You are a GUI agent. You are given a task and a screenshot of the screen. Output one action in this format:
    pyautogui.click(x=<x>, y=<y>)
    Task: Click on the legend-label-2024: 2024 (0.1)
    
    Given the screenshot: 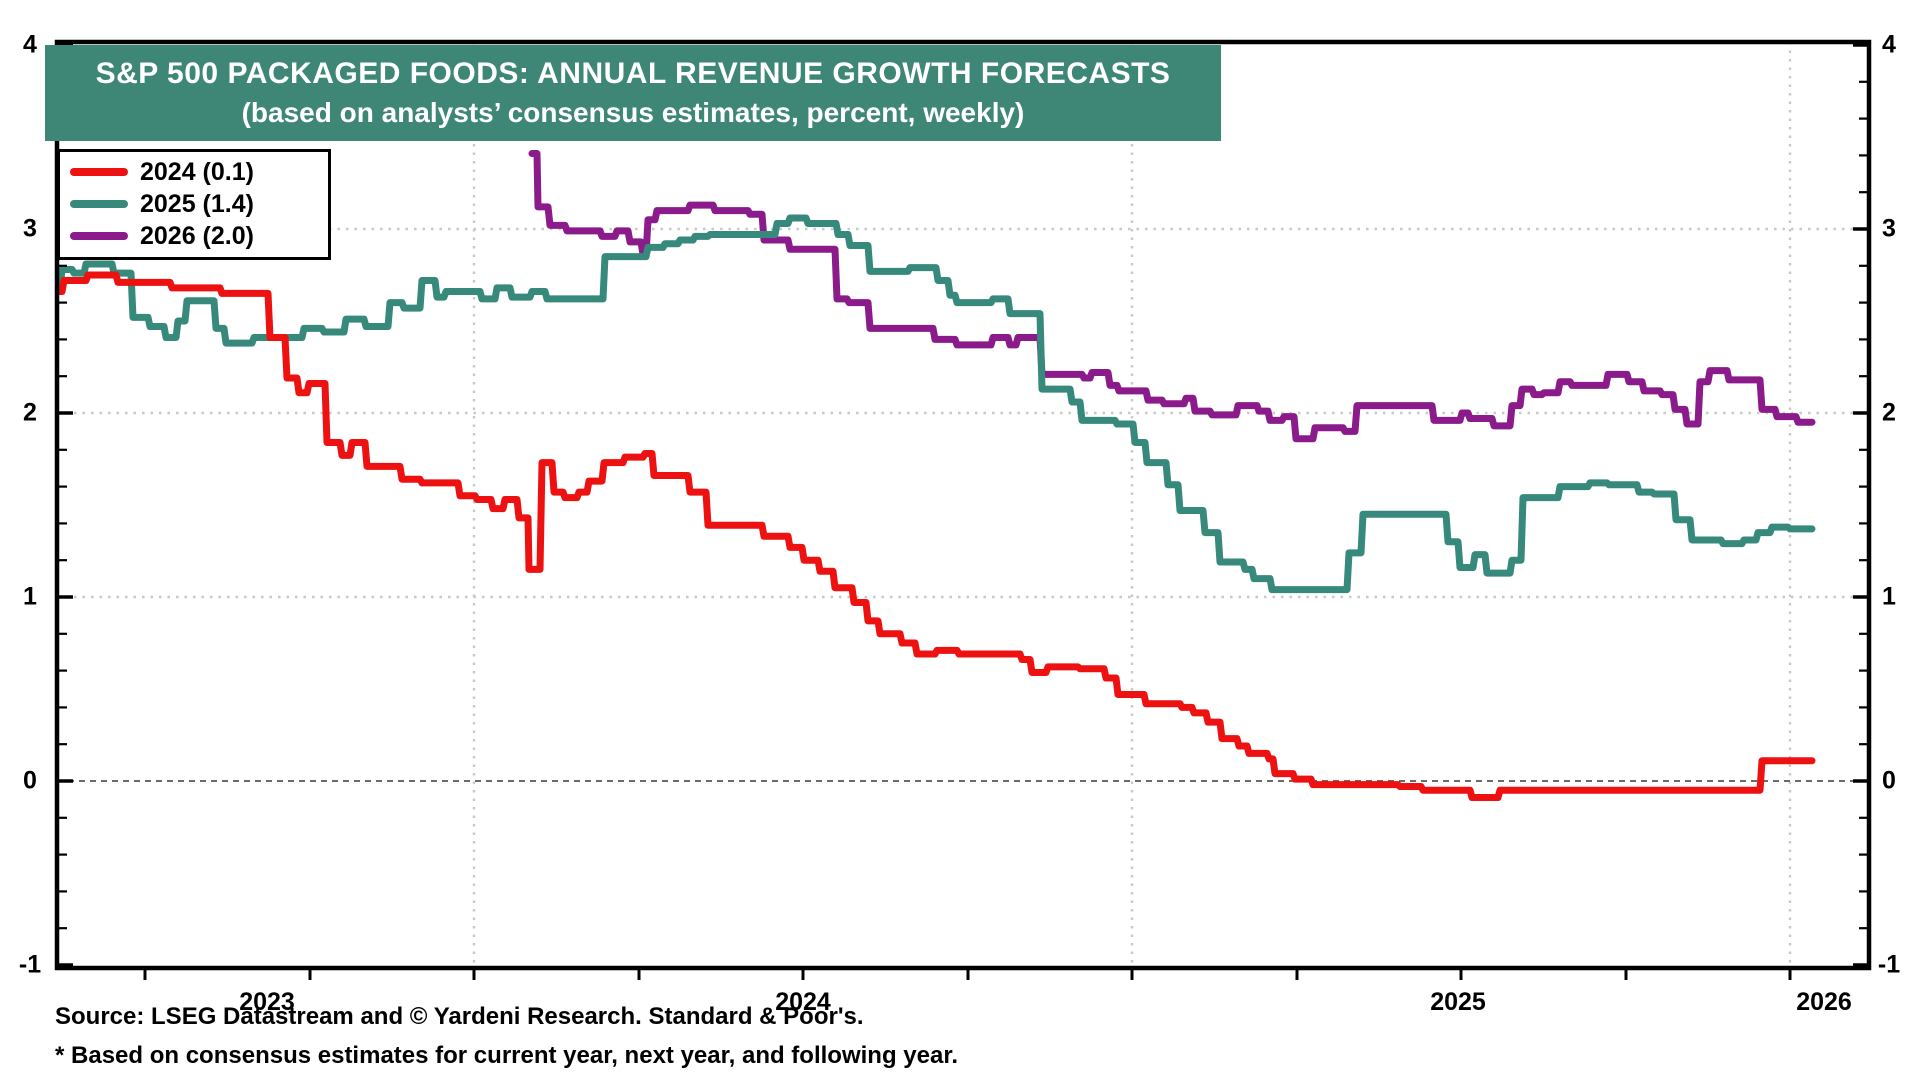 What is the action you would take?
    pyautogui.click(x=197, y=171)
    